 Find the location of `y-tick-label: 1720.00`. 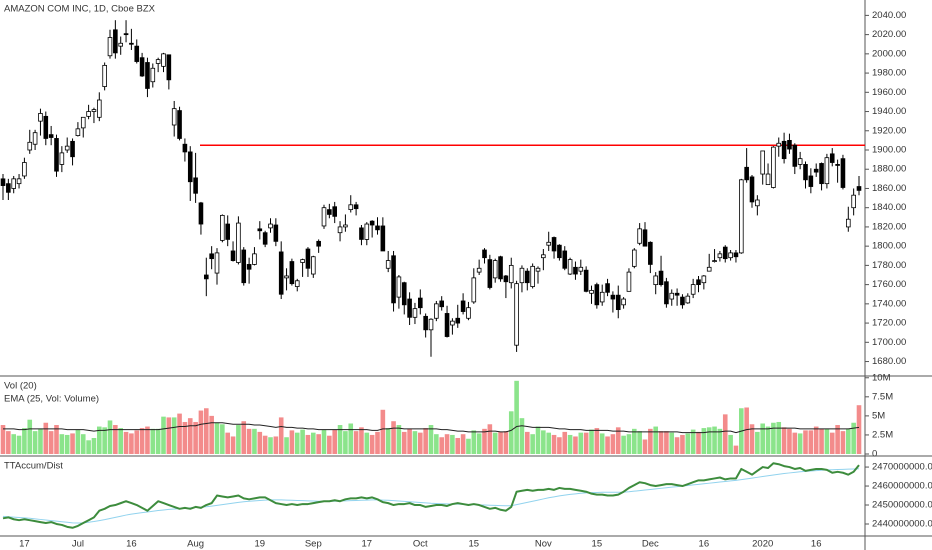

y-tick-label: 1720.00 is located at coordinates (889, 323).